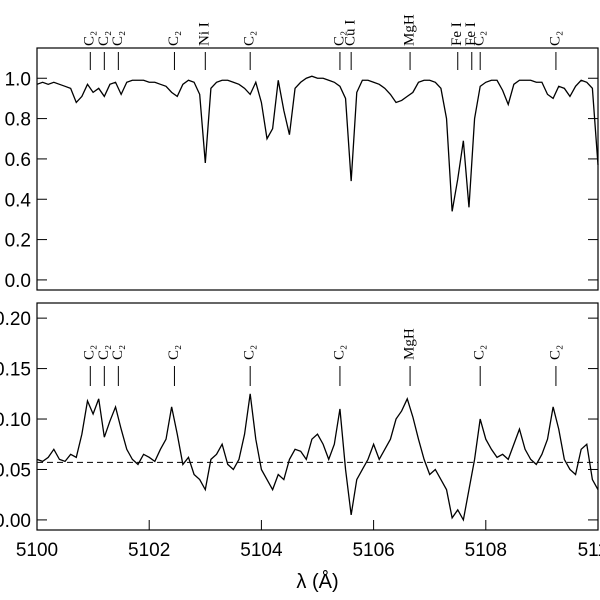 This screenshot has height=600, width=600. Describe the element at coordinates (15, 319) in the screenshot. I see `y-tick-label: 0.20` at that location.